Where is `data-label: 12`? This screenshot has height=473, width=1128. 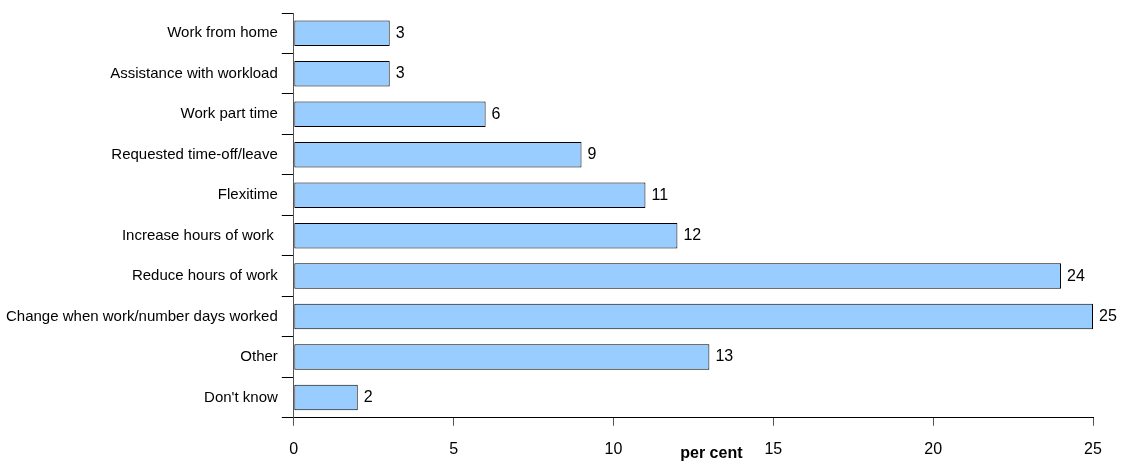
data-label: 12 is located at coordinates (692, 235).